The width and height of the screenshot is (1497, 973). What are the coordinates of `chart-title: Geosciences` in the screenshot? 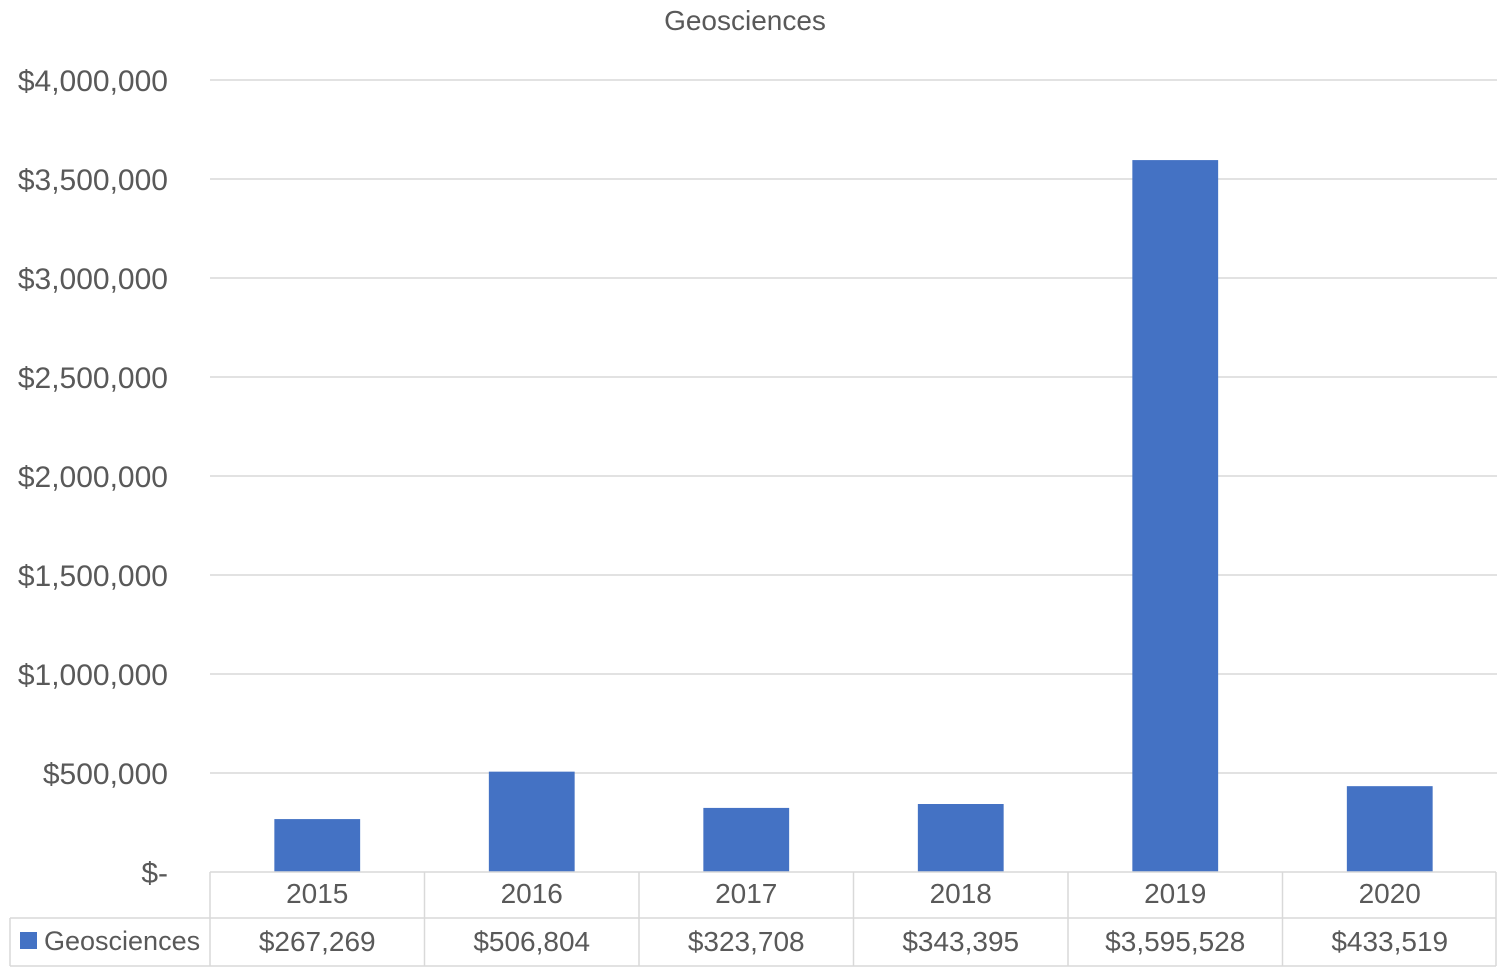 It's located at (745, 20).